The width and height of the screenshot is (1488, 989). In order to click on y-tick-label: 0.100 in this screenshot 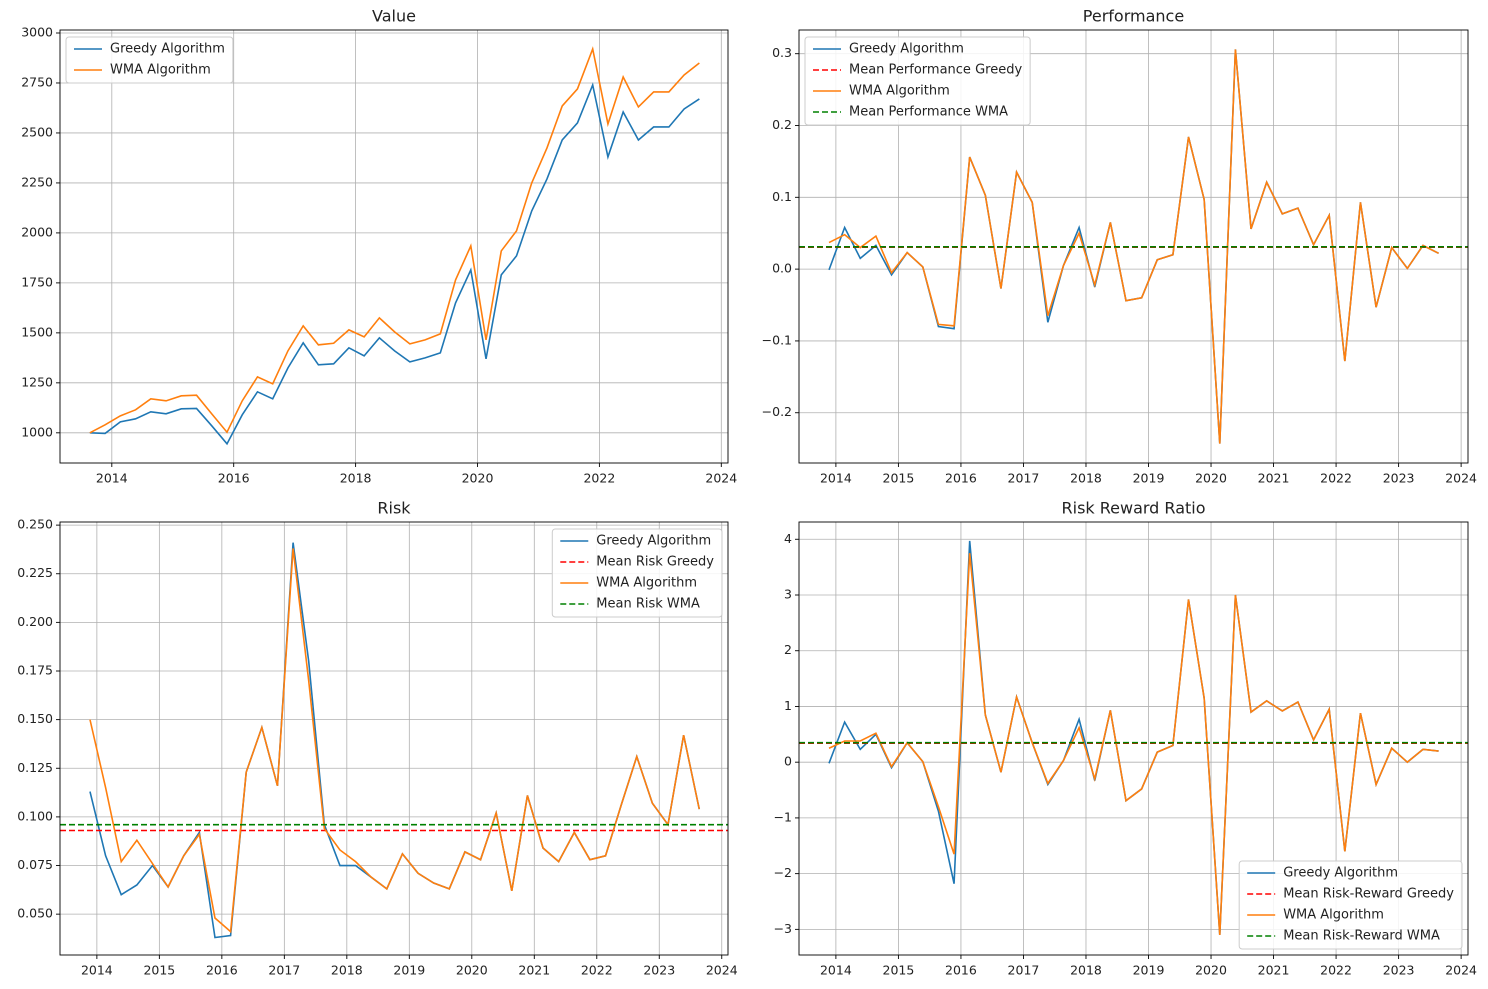, I will do `click(35, 815)`.